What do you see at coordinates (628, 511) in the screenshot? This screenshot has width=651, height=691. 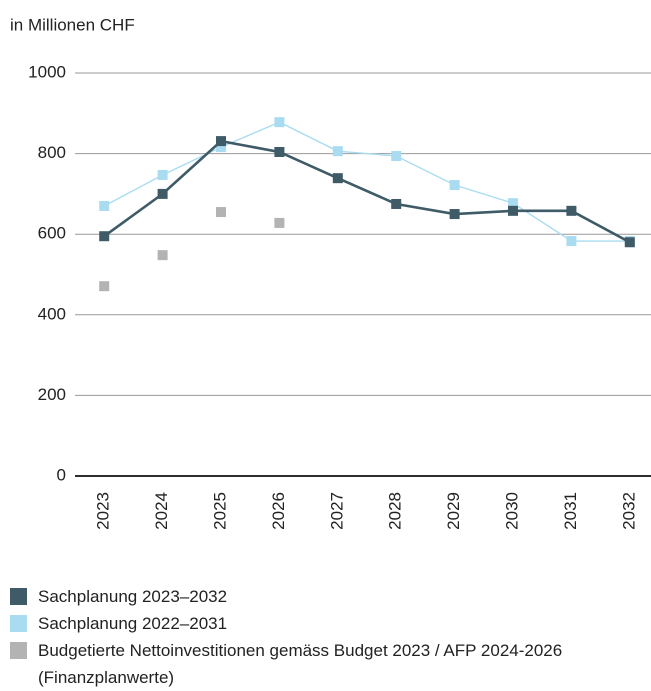 I see `x-tick-label: 2032` at bounding box center [628, 511].